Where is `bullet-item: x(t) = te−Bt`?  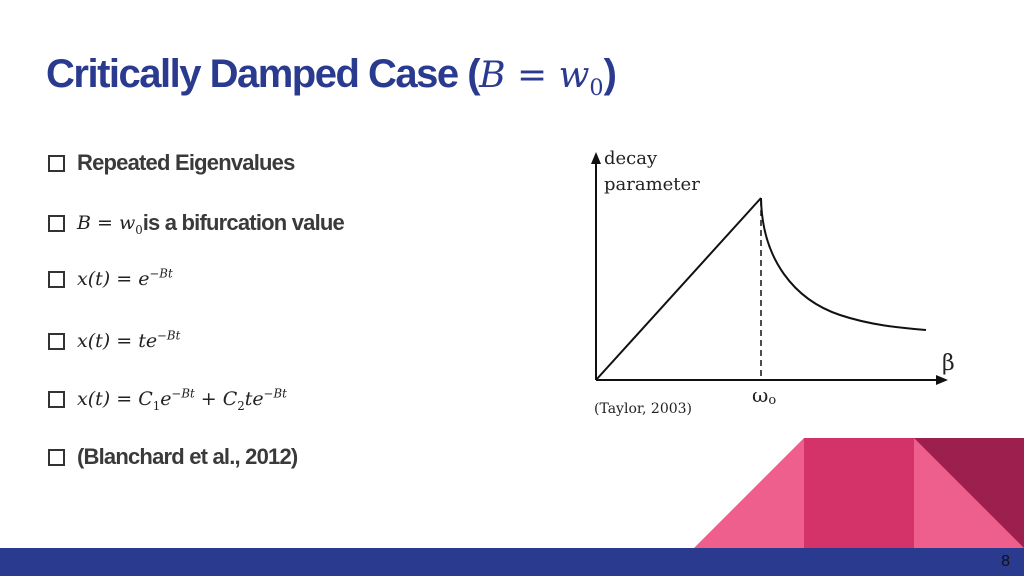
bullet-item: x(t) = te−Bt is located at coordinates (114, 341).